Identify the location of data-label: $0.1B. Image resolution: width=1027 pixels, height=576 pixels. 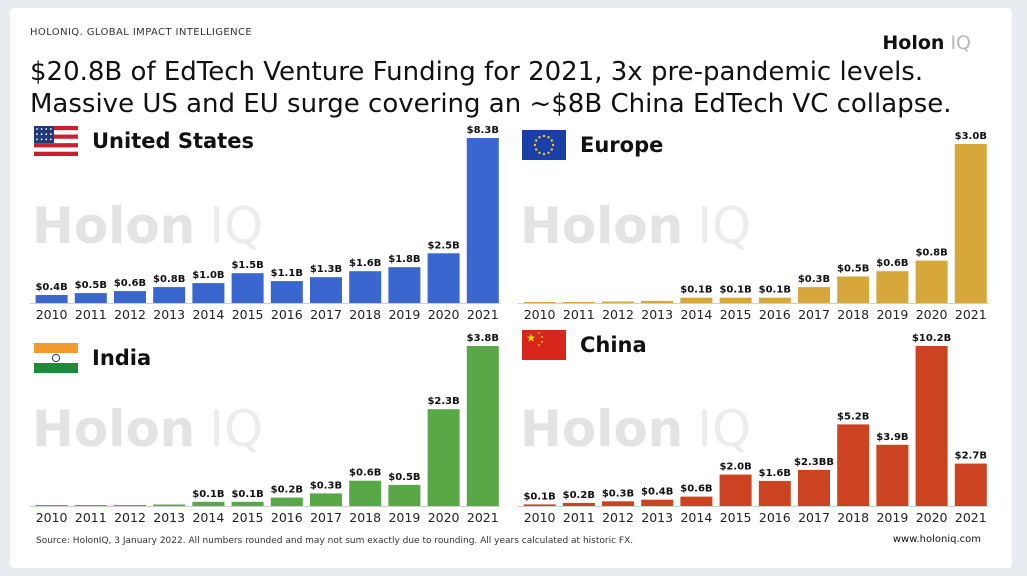
(735, 290).